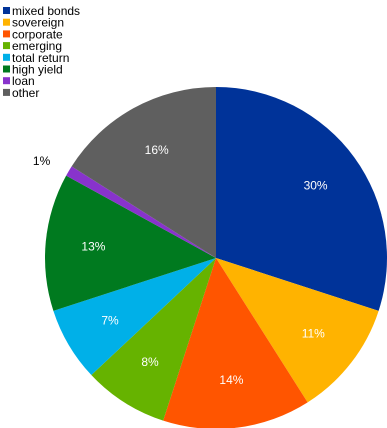 The width and height of the screenshot is (387, 428). What do you see at coordinates (150, 362) in the screenshot?
I see `data-label-emerging: 8%` at bounding box center [150, 362].